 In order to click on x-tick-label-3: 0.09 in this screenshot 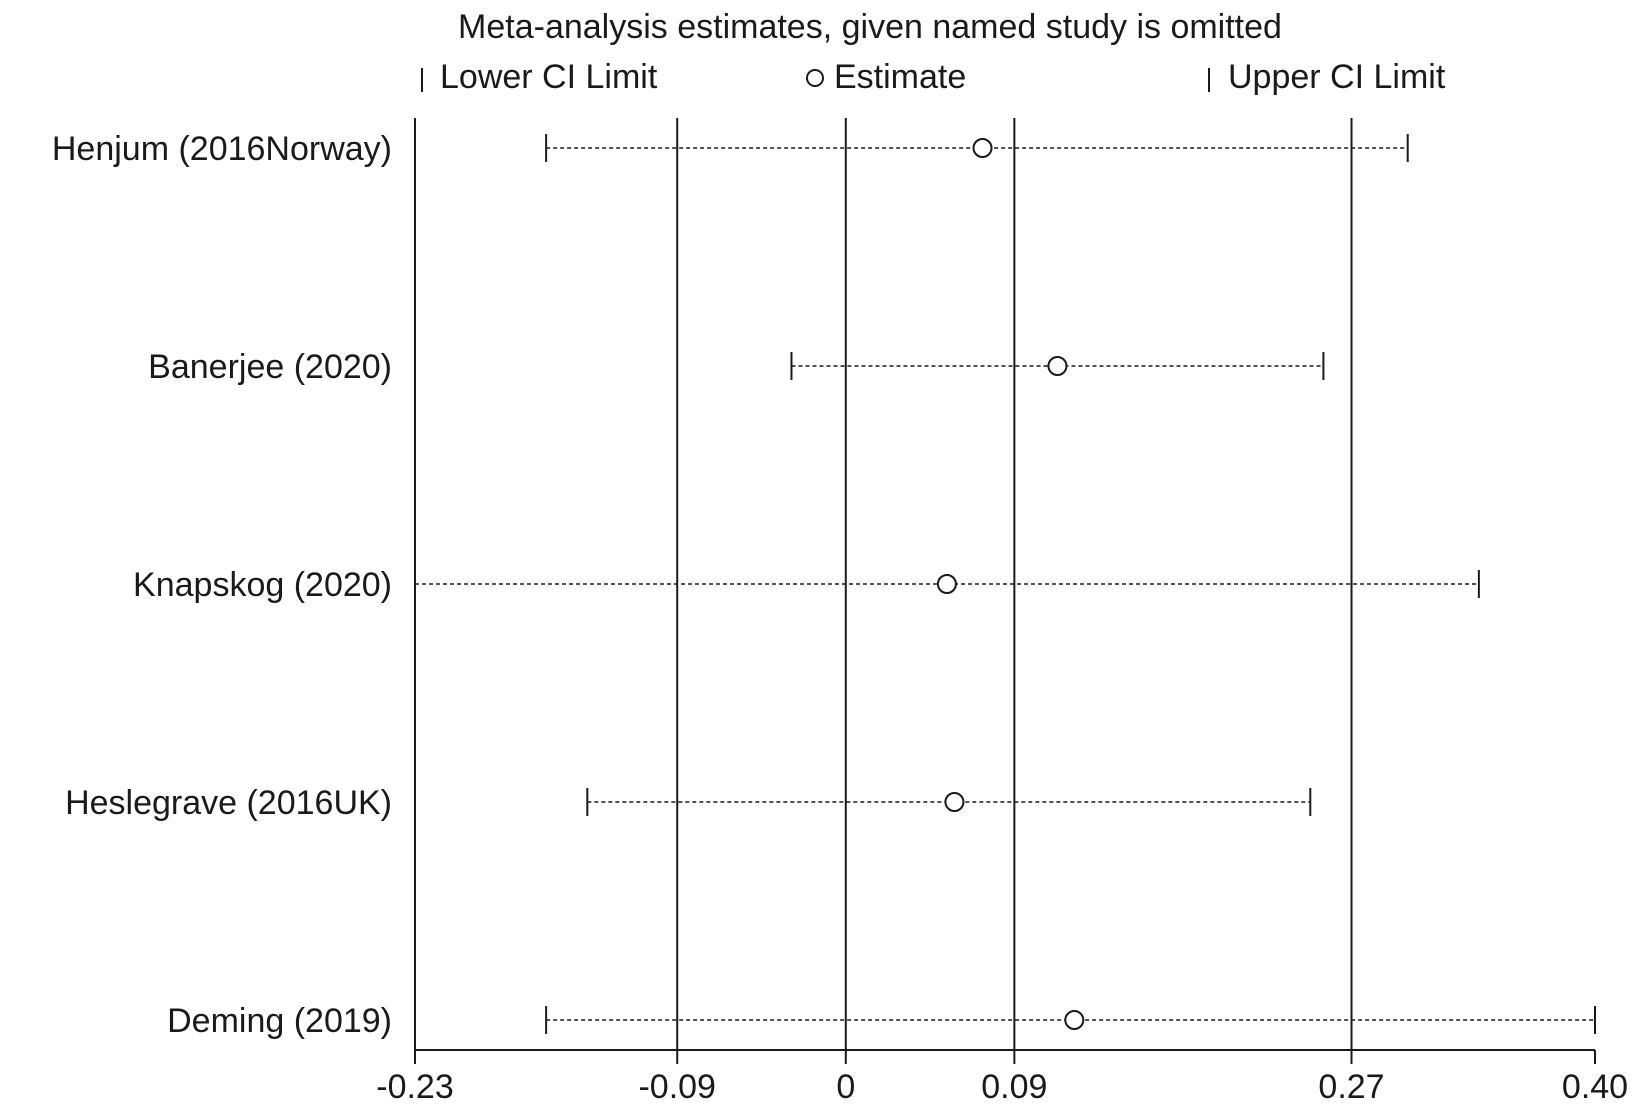, I will do `click(1014, 1087)`.